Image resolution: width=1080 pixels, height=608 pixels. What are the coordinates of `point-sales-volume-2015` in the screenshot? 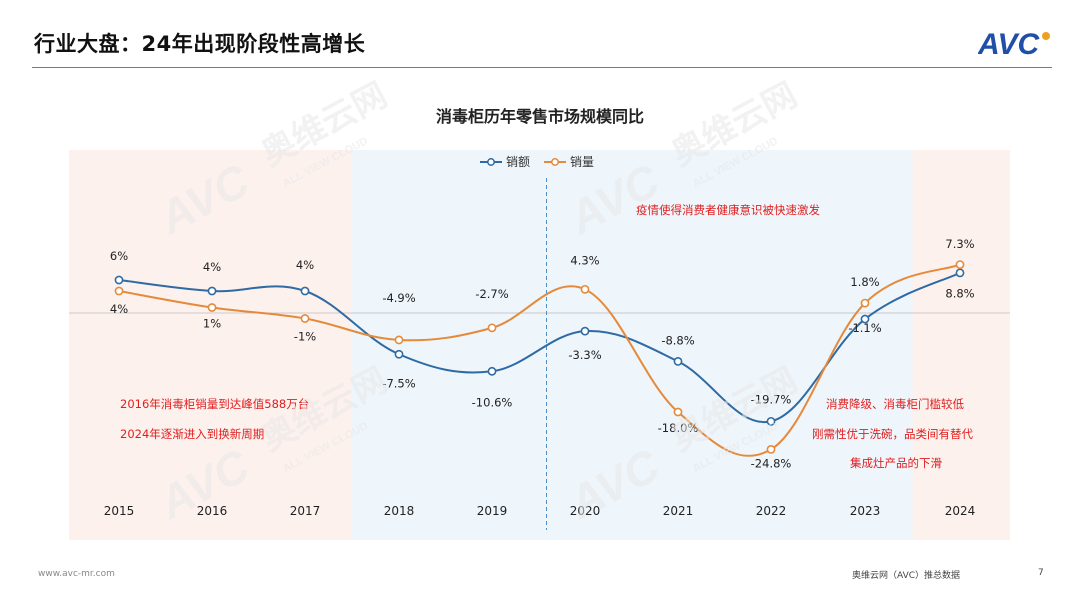 It's located at (119, 291).